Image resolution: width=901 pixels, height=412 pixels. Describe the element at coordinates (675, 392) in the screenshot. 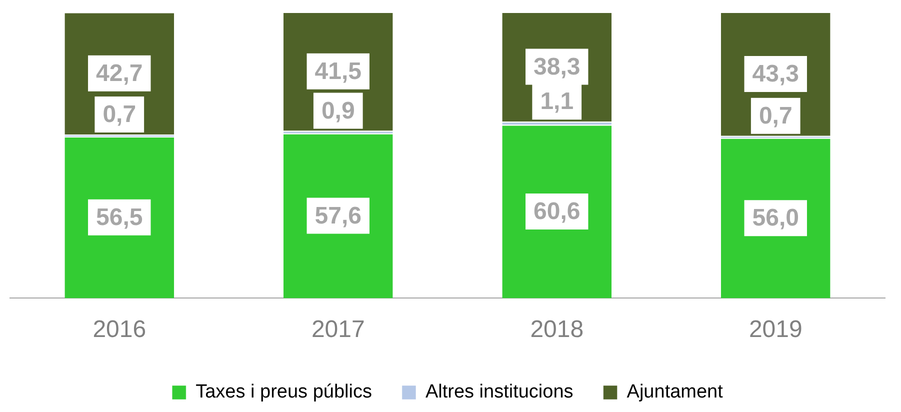

I see `legend-label: Ajuntament` at that location.